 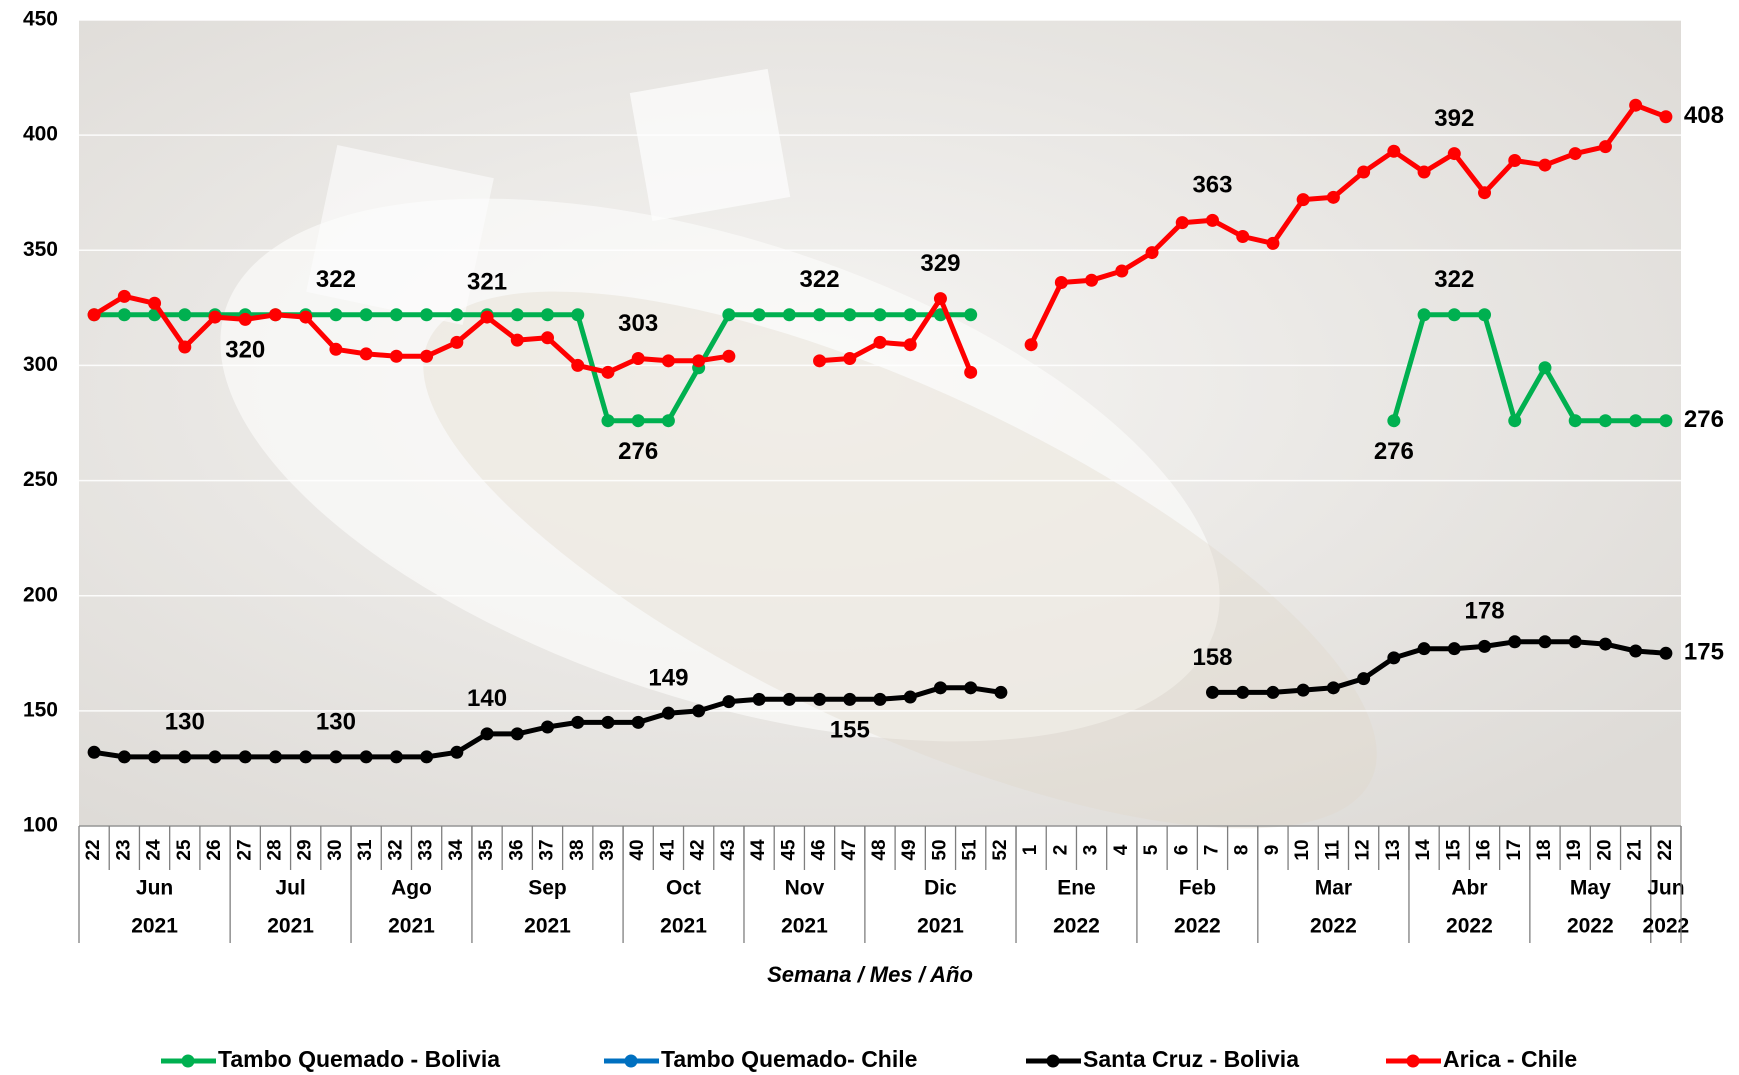 I want to click on x-tick-label: 52, so click(x=1000, y=849).